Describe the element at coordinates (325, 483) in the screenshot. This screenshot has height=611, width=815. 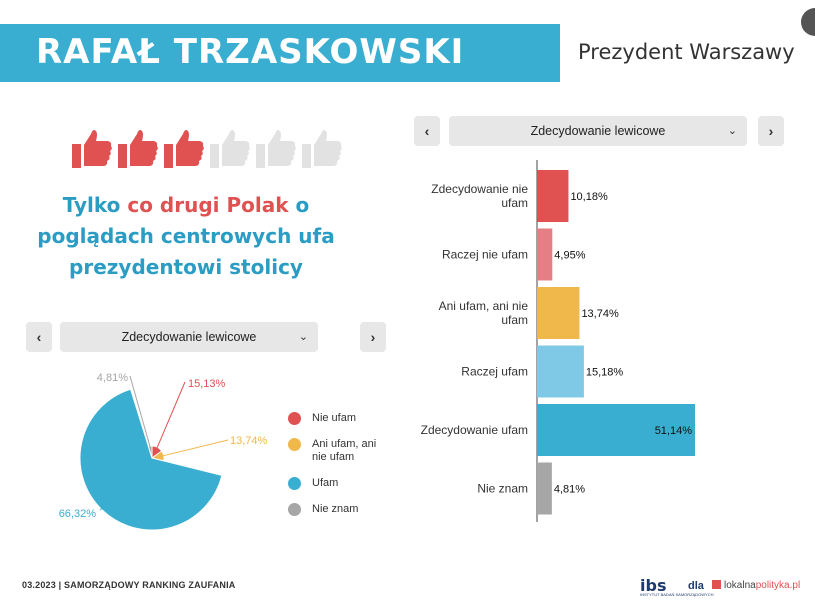
I see `legend-label: Ufam` at that location.